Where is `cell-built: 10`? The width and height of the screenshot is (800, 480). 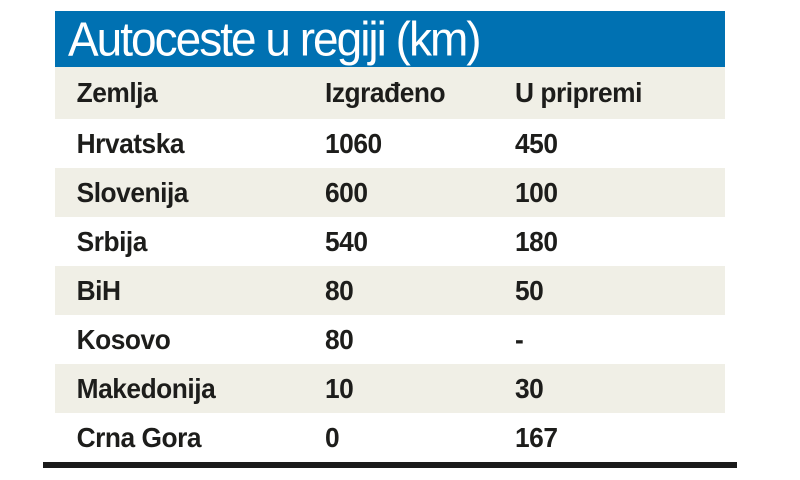 cell-built: 10 is located at coordinates (339, 388).